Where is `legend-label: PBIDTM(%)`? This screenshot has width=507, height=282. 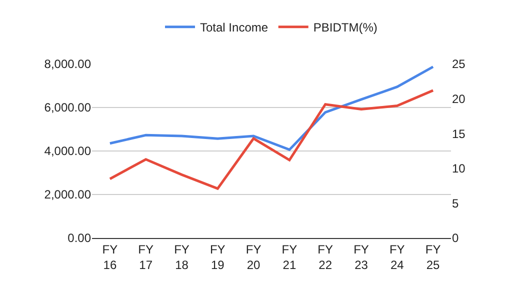 legend-label: PBIDTM(%) is located at coordinates (345, 27).